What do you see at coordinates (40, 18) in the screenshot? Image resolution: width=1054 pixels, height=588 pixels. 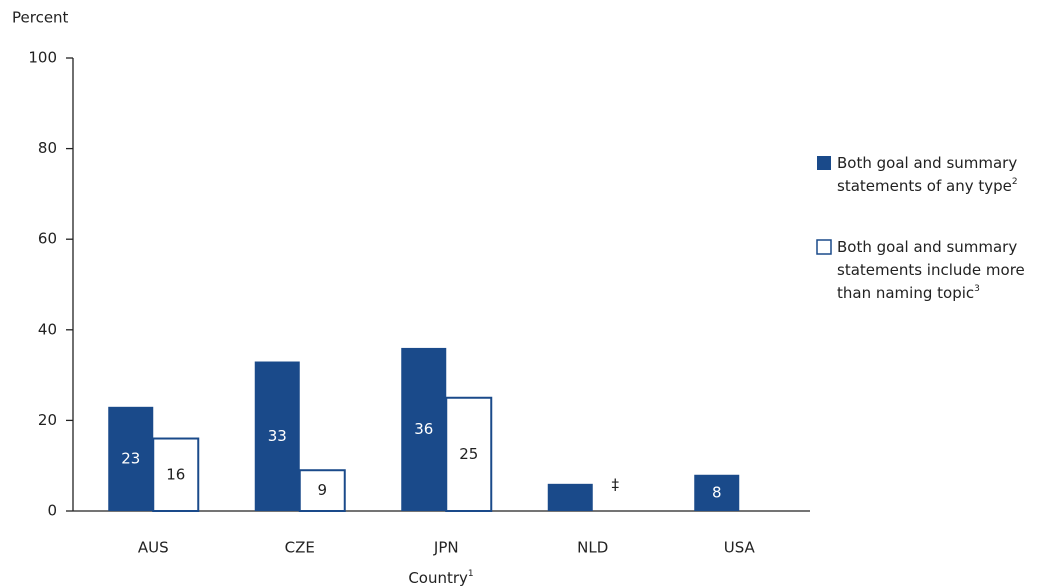 I see `y-axis-label: Percent` at bounding box center [40, 18].